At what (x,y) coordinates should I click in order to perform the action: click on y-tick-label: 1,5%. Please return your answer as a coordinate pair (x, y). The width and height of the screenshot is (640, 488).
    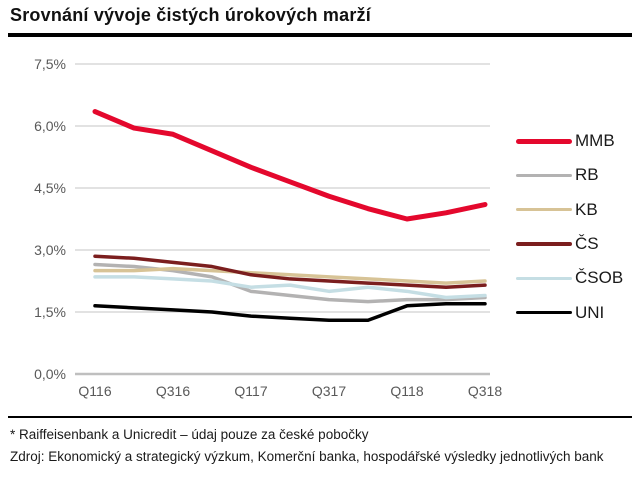
    Looking at the image, I should click on (50, 312).